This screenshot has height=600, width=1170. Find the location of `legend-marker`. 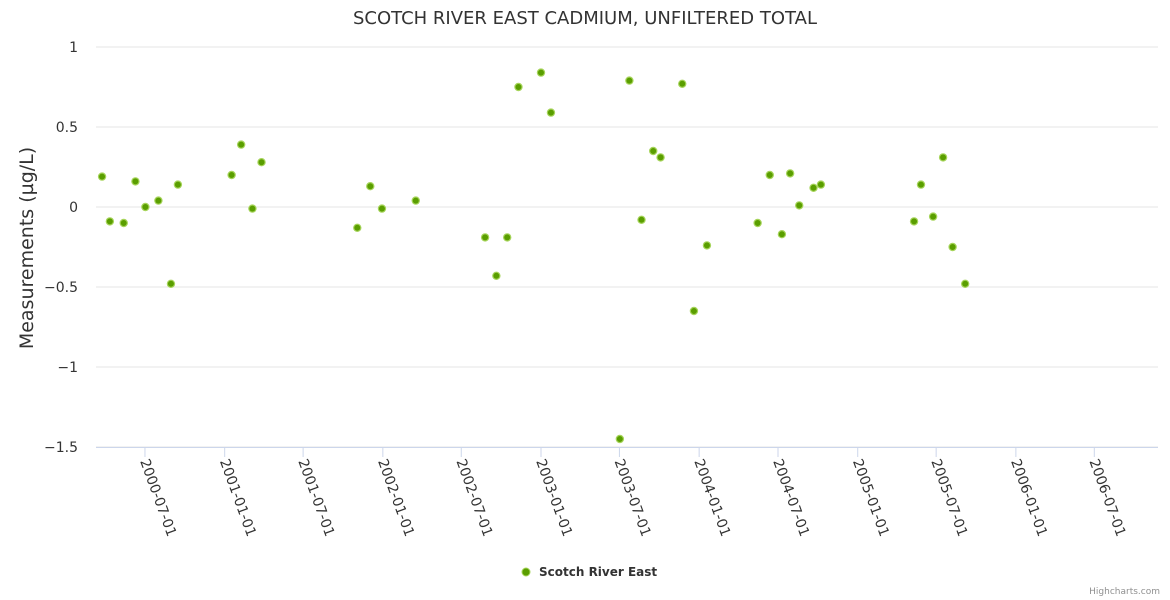

legend-marker is located at coordinates (526, 572).